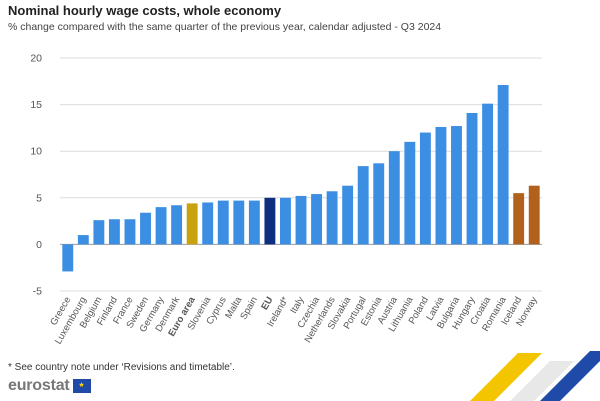  I want to click on bar-iceland, so click(519, 219).